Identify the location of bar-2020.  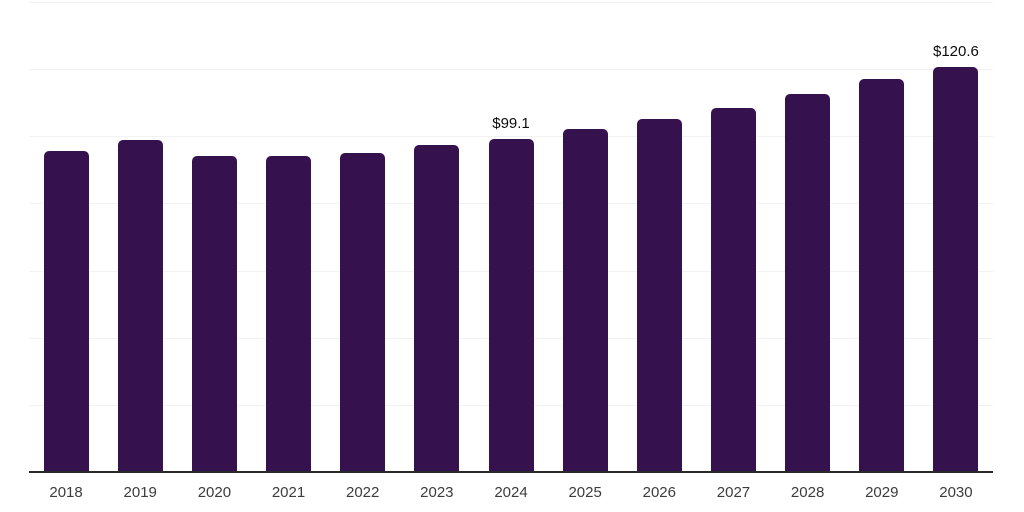
(214, 313).